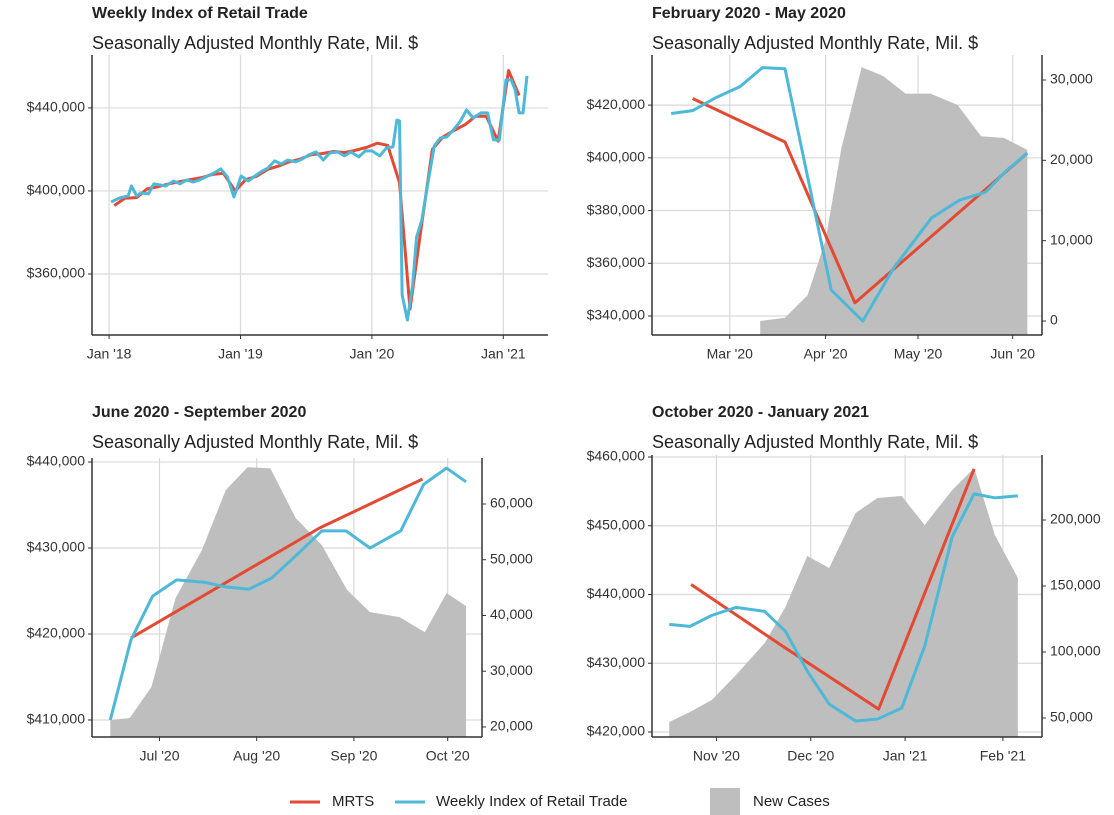  What do you see at coordinates (1075, 519) in the screenshot?
I see `y2-tick-label: 200,000` at bounding box center [1075, 519].